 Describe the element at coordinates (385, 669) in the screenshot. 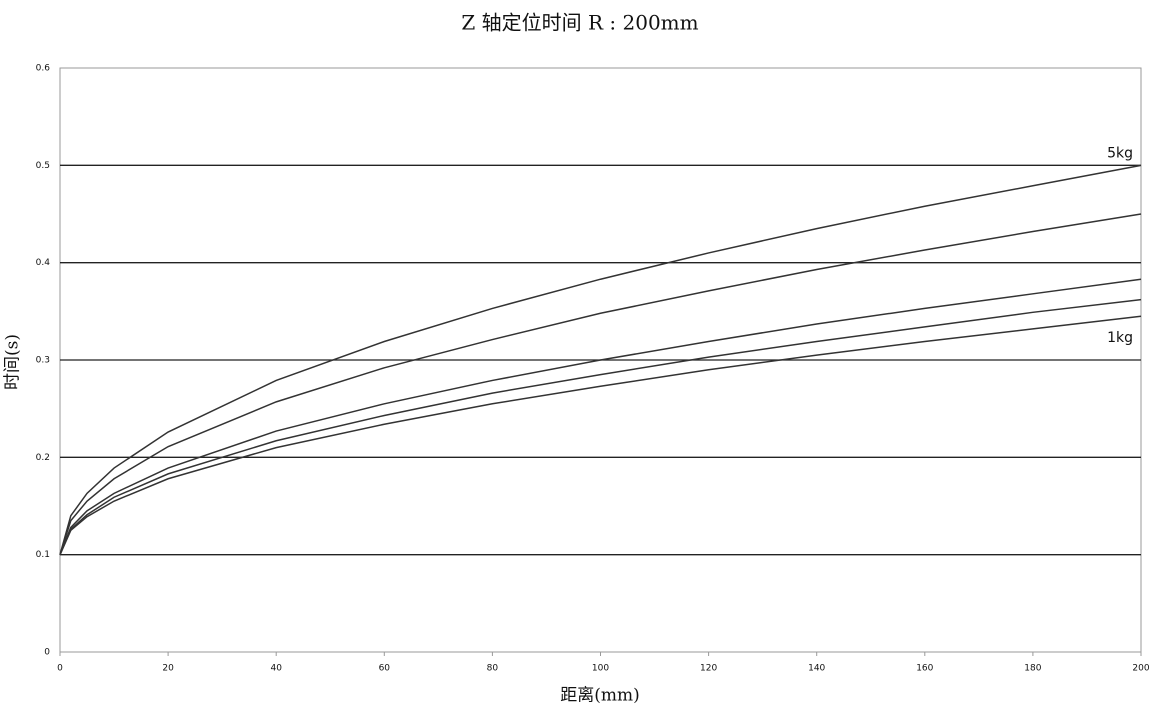

I see `x-tick-label: 60` at that location.